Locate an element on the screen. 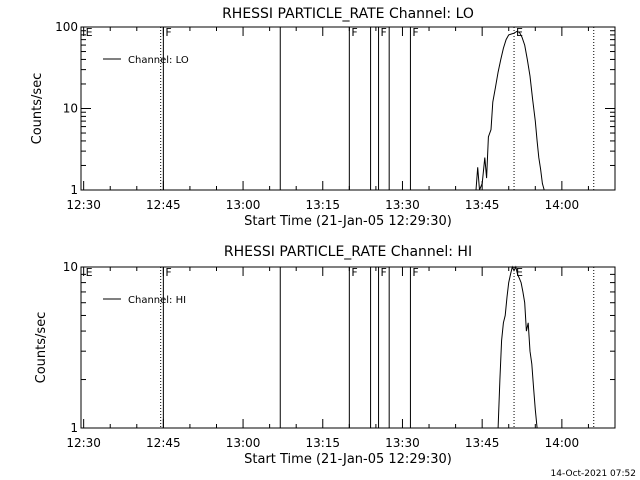 Image resolution: width=640 pixels, height=480 pixels. hi-x-tick-label: 13:00 is located at coordinates (243, 443).